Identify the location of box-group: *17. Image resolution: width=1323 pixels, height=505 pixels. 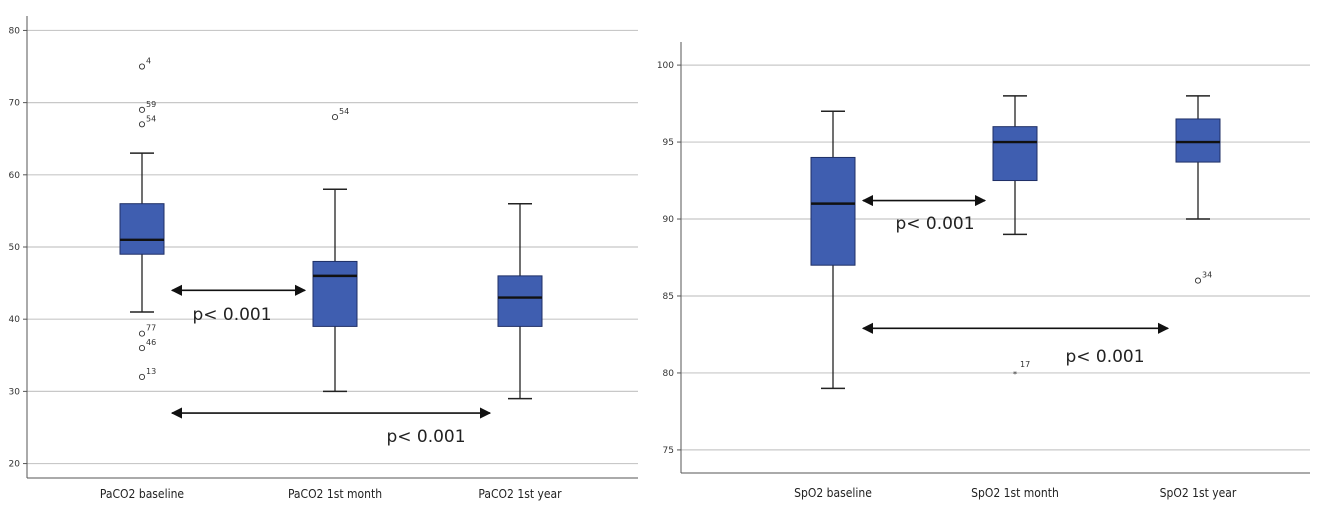
(920, 250).